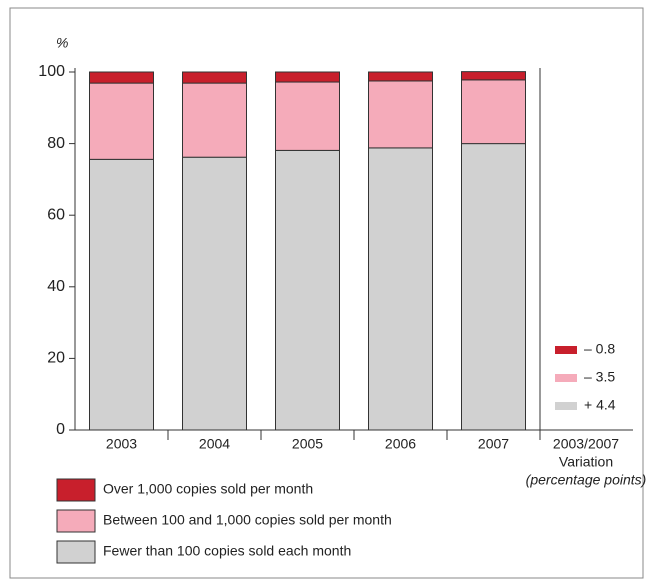 Image resolution: width=653 pixels, height=579 pixels. What do you see at coordinates (62, 43) in the screenshot?
I see `y-axis-label: %` at bounding box center [62, 43].